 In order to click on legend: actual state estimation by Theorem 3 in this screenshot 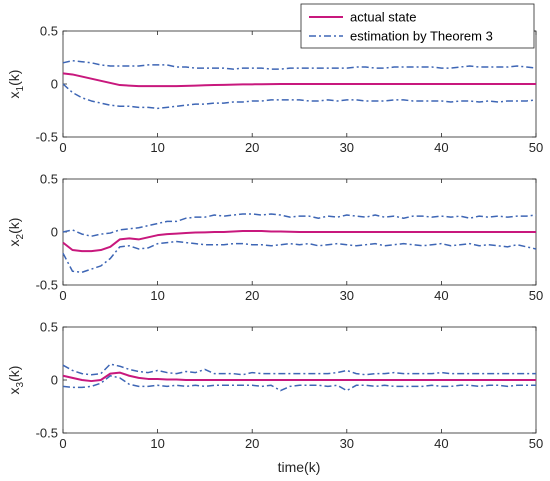, I will do `click(417, 26)`.